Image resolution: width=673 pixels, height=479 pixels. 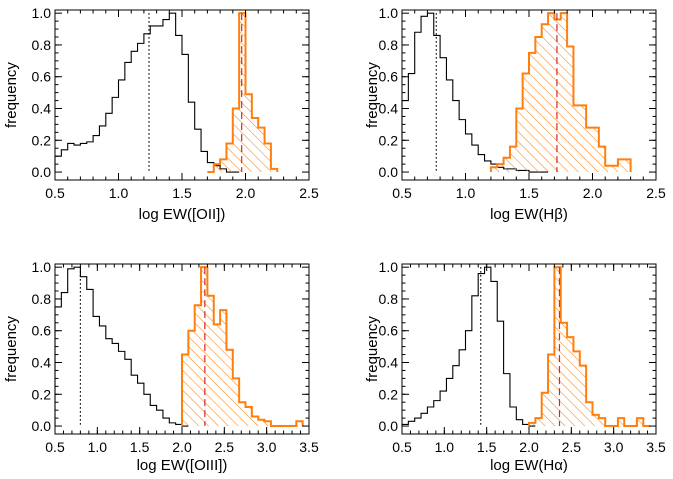 What do you see at coordinates (11, 95) in the screenshot?
I see `panel-oii-ylabel: frequency` at bounding box center [11, 95].